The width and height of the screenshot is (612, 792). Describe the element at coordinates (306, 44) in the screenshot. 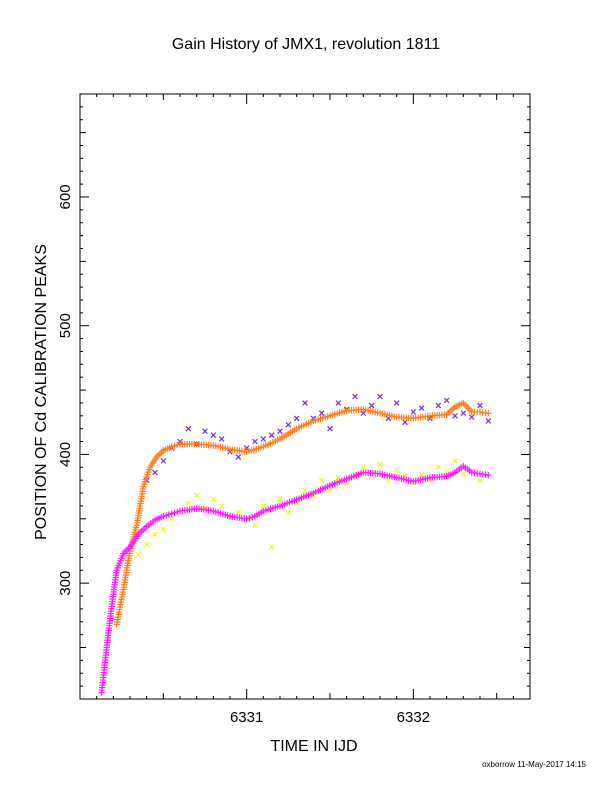

I see `chart-title: Gain History of JMX1, revolution 1811` at that location.